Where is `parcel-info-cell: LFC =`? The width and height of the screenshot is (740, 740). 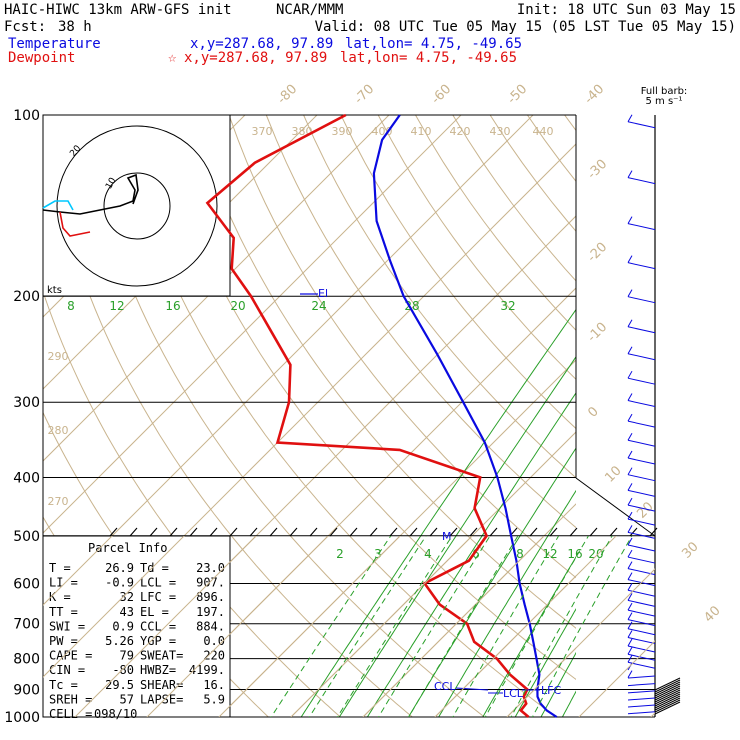
parcel-info-cell: LFC = is located at coordinates (158, 597).